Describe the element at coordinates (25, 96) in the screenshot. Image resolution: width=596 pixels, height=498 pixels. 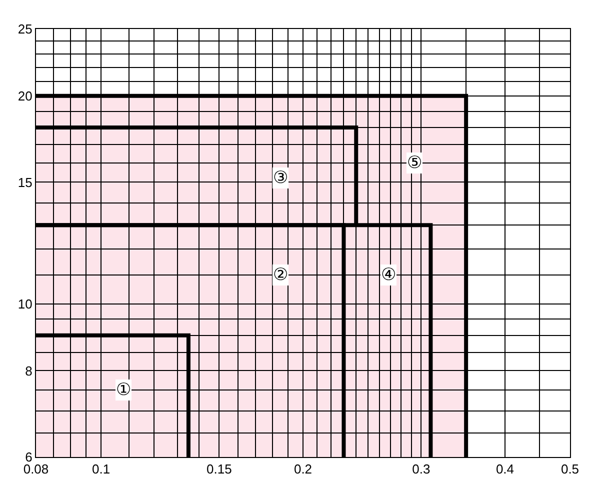
I see `y-tick-label: 20` at that location.